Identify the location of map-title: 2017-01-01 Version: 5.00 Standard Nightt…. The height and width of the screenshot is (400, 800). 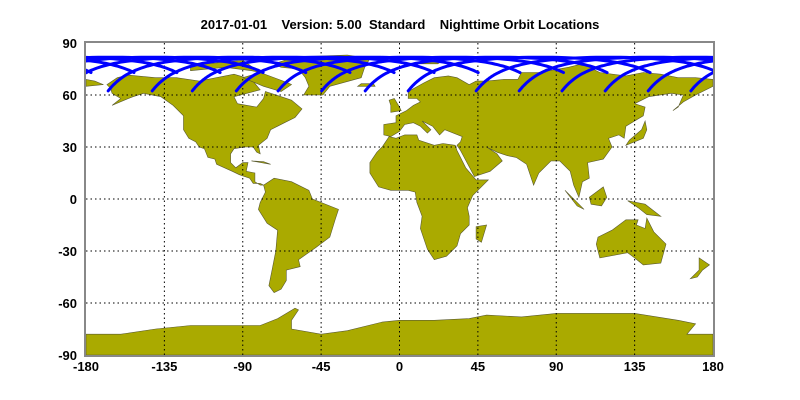
(400, 24).